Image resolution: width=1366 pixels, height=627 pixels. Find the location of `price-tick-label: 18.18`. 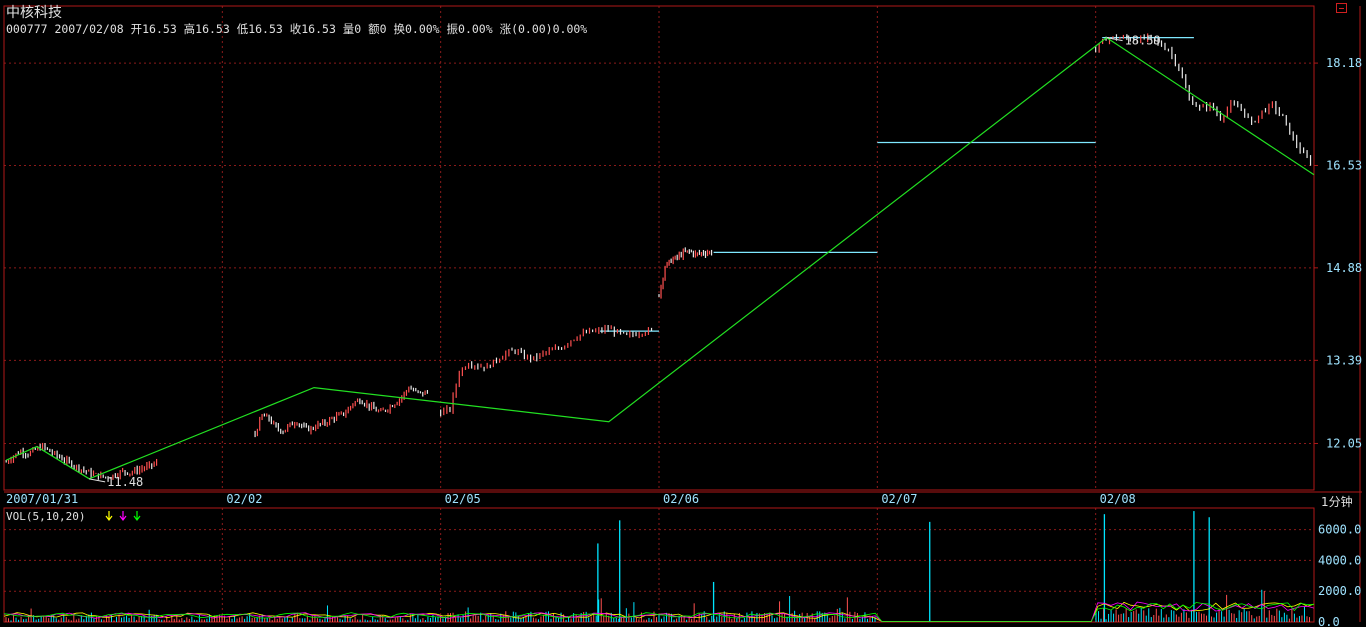

price-tick-label: 18.18 is located at coordinates (1344, 63).